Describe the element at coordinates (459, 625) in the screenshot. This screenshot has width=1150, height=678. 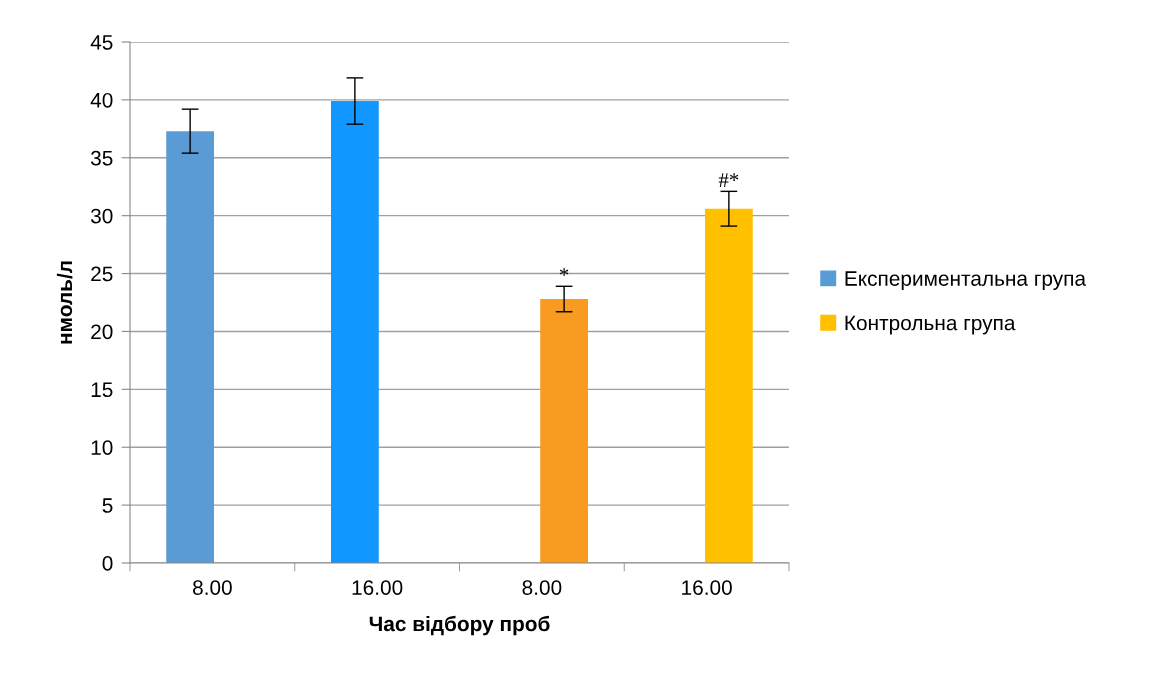
I see `x-axis-title: Час відбору проб` at that location.